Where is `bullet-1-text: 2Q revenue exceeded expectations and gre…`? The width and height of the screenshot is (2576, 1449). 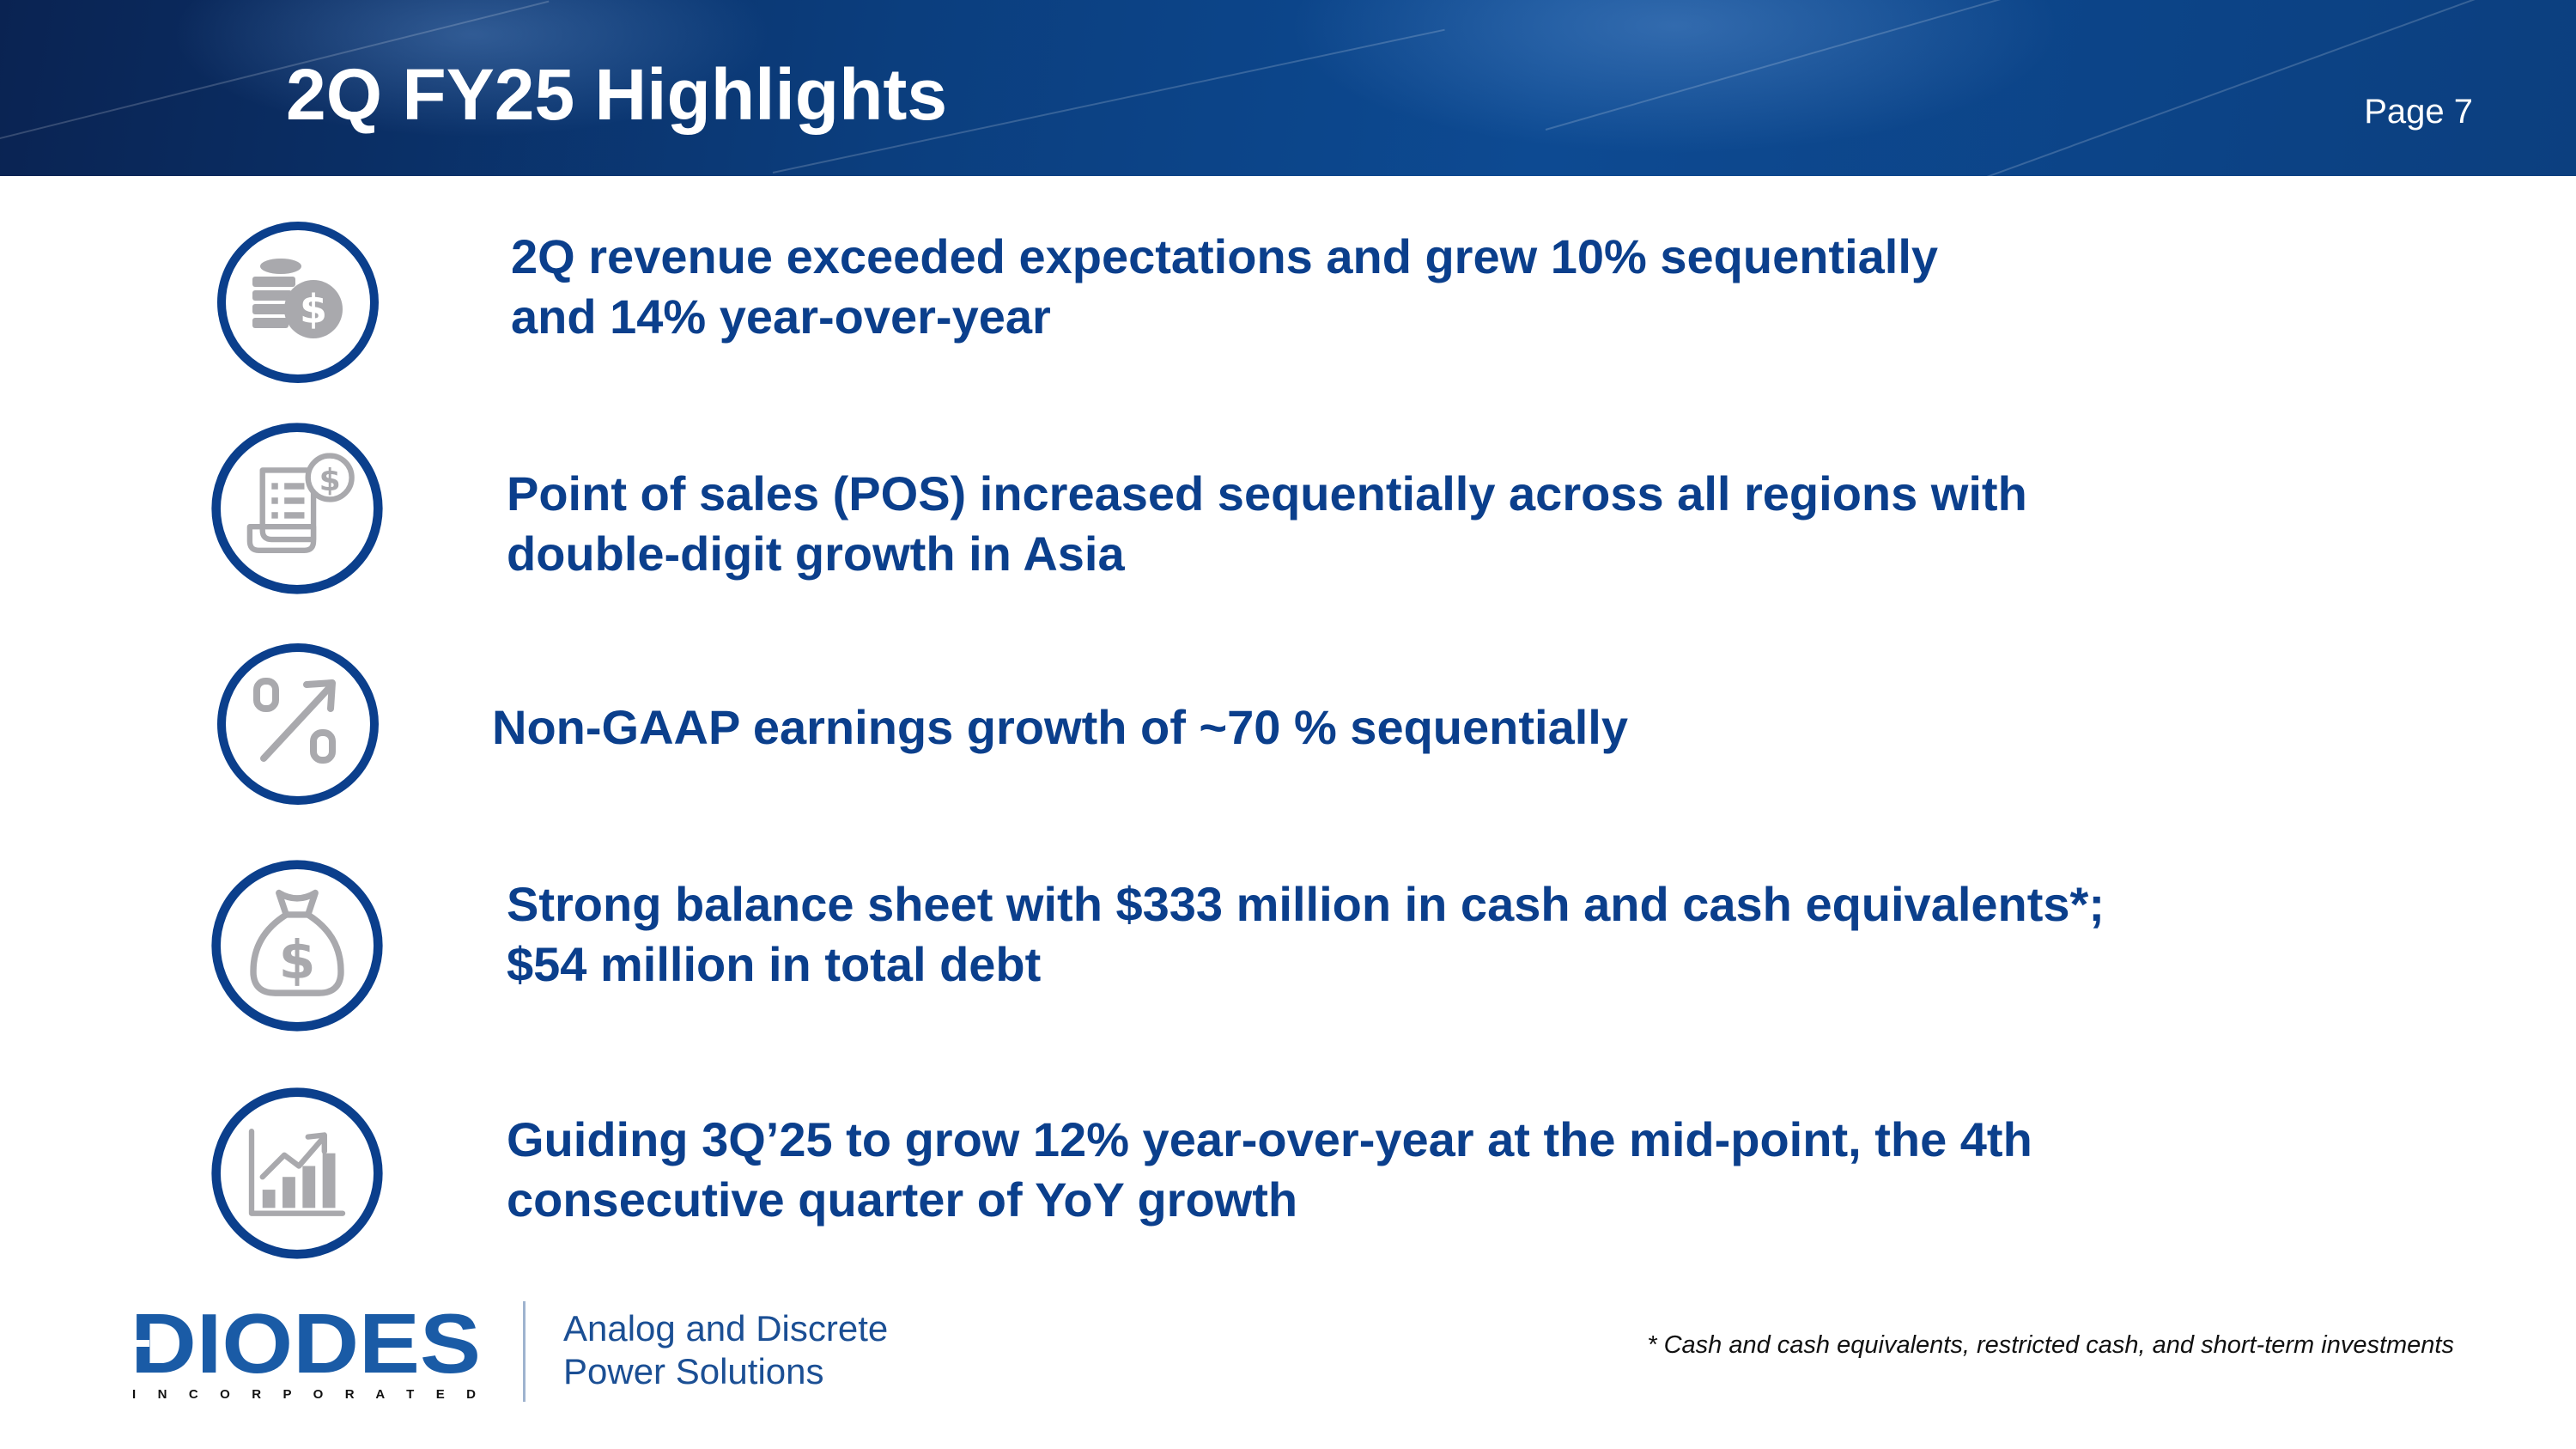
bullet-1-text: 2Q revenue exceeded expectations and gre… is located at coordinates (1224, 287).